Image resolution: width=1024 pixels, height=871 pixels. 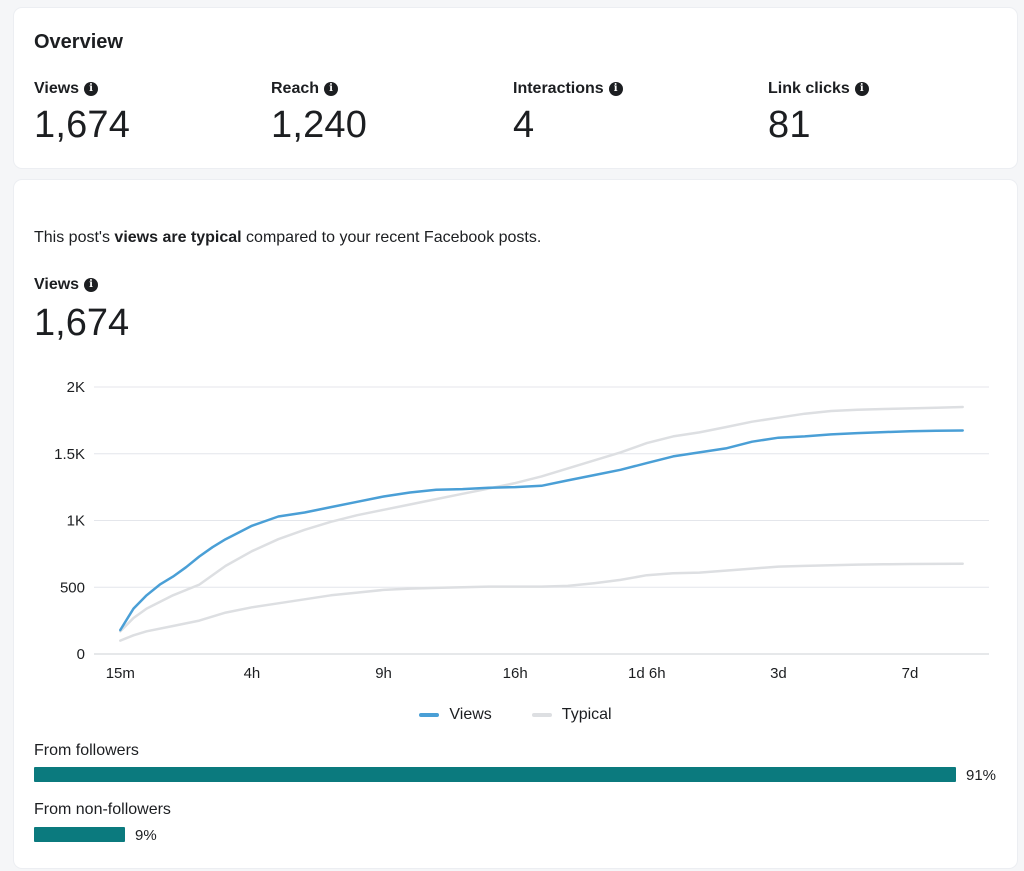 What do you see at coordinates (495, 774) in the screenshot?
I see `followers-bar` at bounding box center [495, 774].